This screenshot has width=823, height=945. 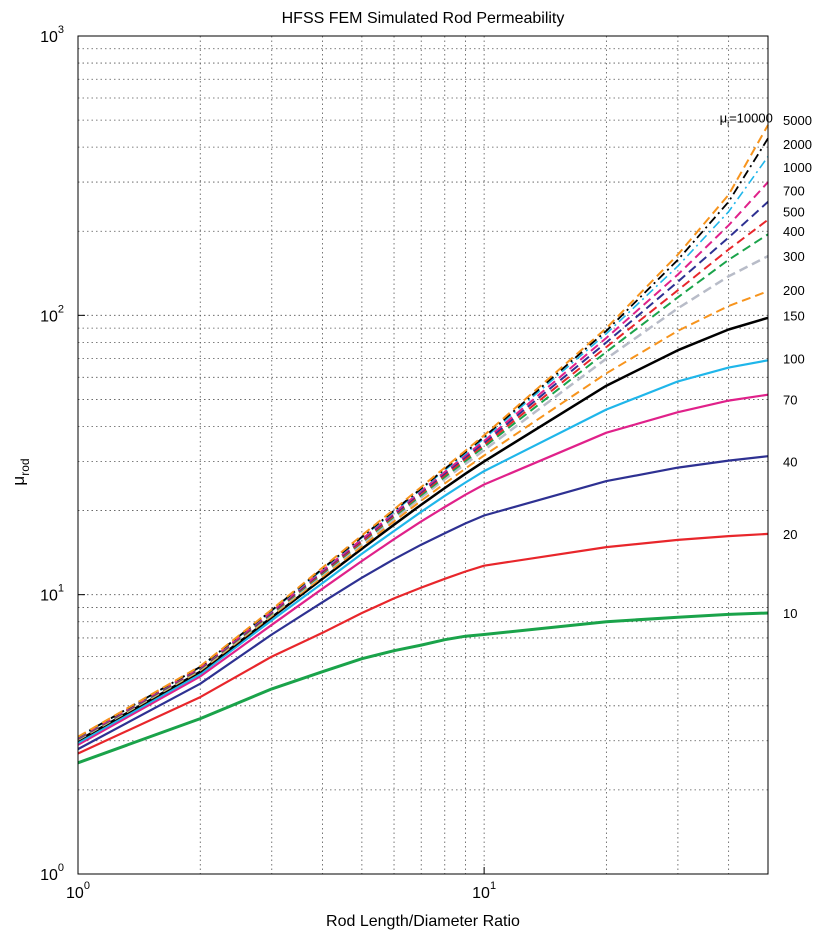 What do you see at coordinates (794, 315) in the screenshot?
I see `series-label-150: 150` at bounding box center [794, 315].